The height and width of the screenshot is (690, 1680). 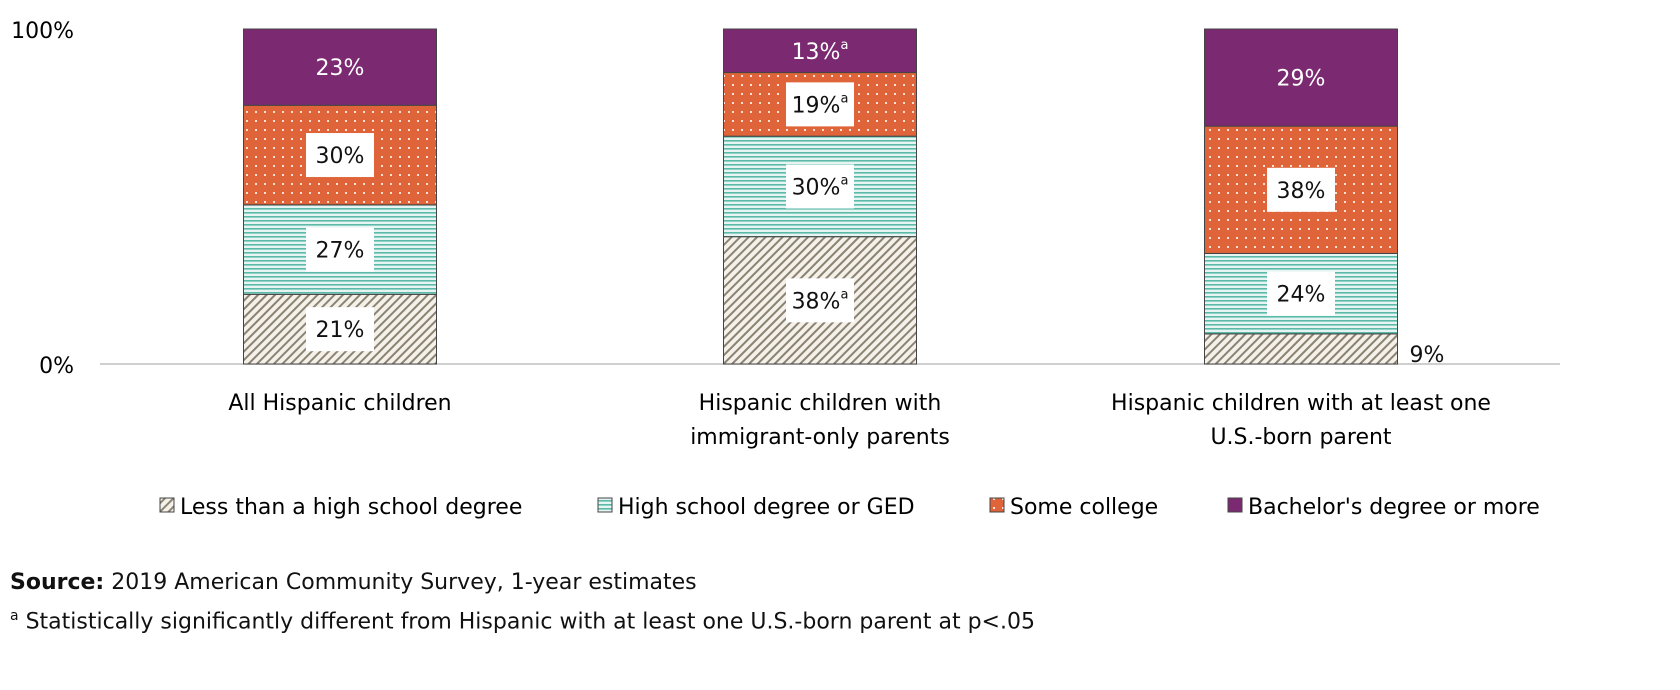 I want to click on data-label: 13%a, so click(x=820, y=51).